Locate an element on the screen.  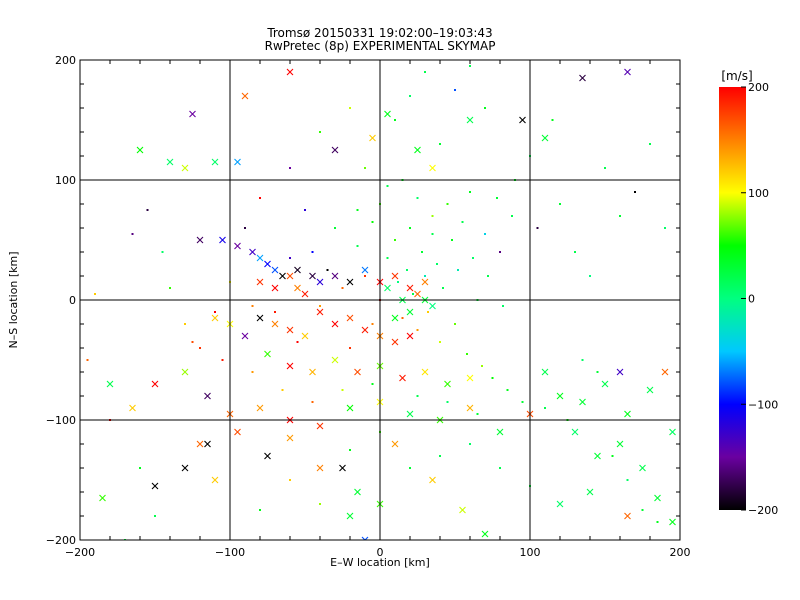
x-tick-label: −100 is located at coordinates (230, 552).